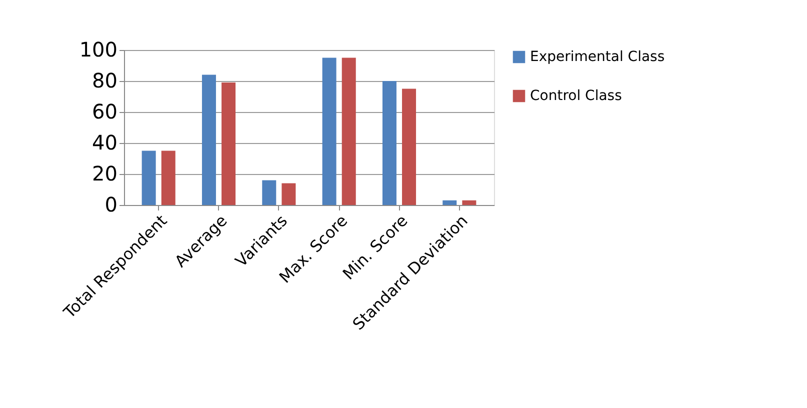  What do you see at coordinates (576, 96) in the screenshot?
I see `legend-label: Control Class` at bounding box center [576, 96].